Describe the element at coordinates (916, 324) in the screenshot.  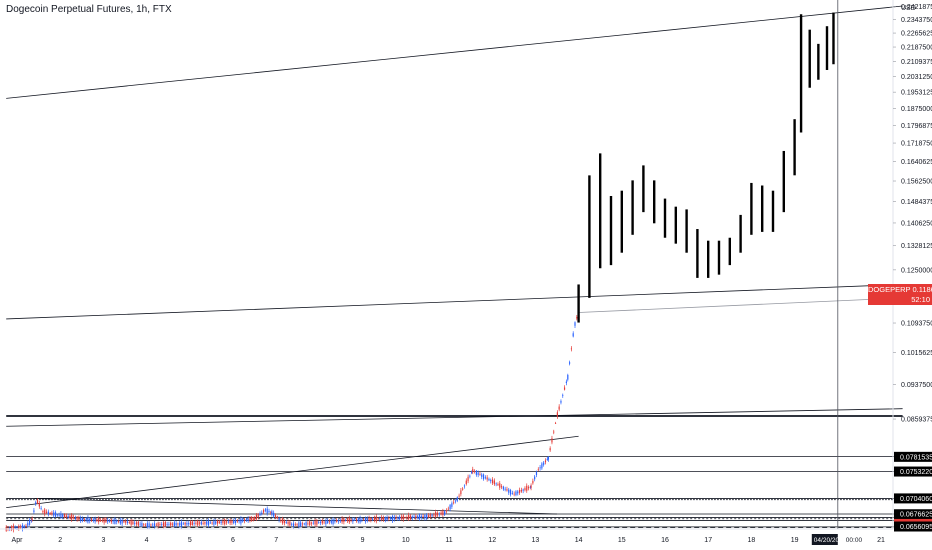
I see `y-tick-label: 0.1093750` at that location.